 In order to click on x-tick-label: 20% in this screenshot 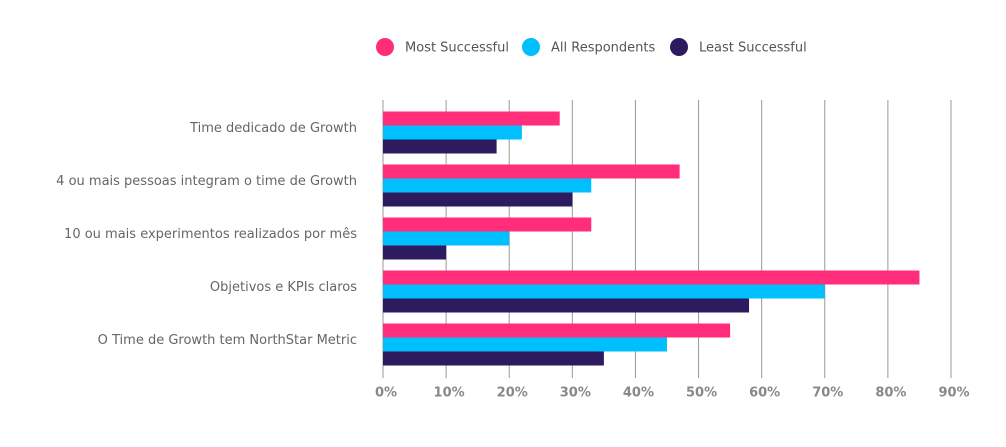, I will do `click(512, 393)`.